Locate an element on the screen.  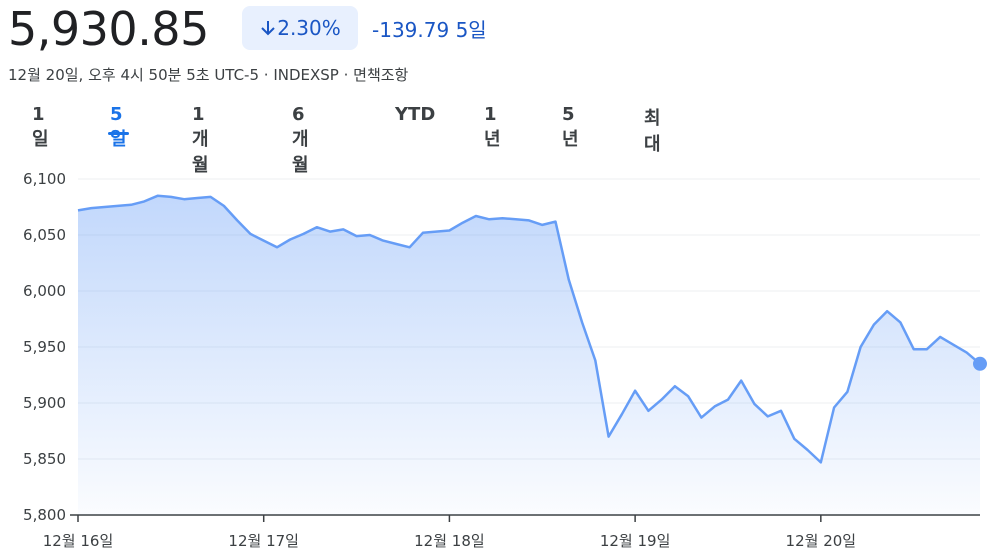
tab: 1개월 is located at coordinates (200, 140).